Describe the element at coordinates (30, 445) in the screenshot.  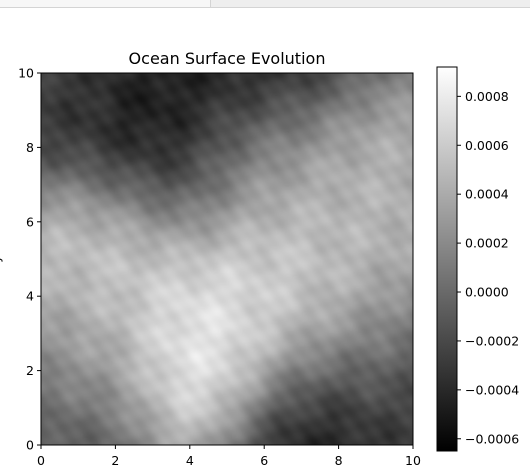
I see `y-tick-label: 0` at that location.